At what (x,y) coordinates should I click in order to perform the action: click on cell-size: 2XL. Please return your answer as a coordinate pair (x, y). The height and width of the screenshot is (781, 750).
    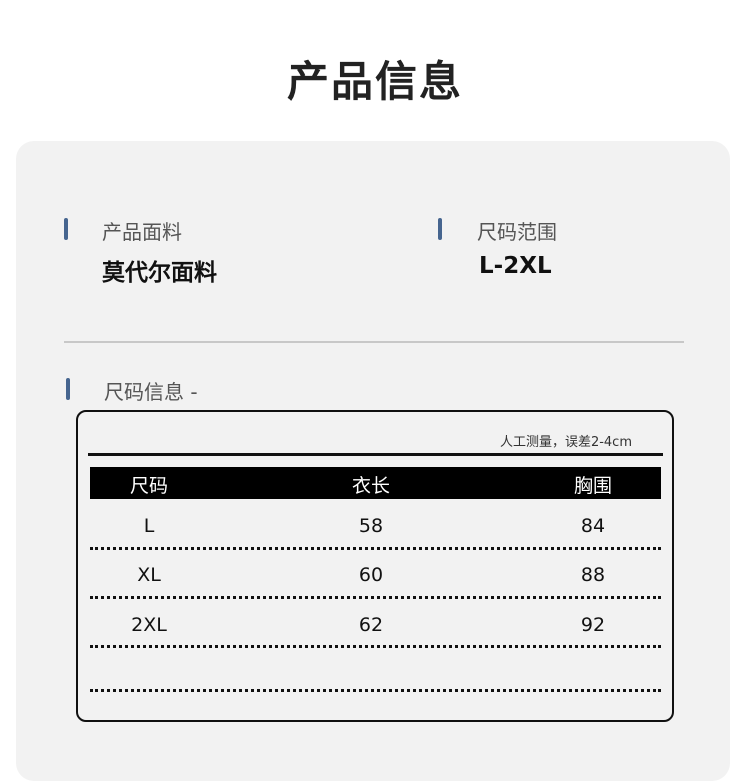
    Looking at the image, I should click on (149, 625).